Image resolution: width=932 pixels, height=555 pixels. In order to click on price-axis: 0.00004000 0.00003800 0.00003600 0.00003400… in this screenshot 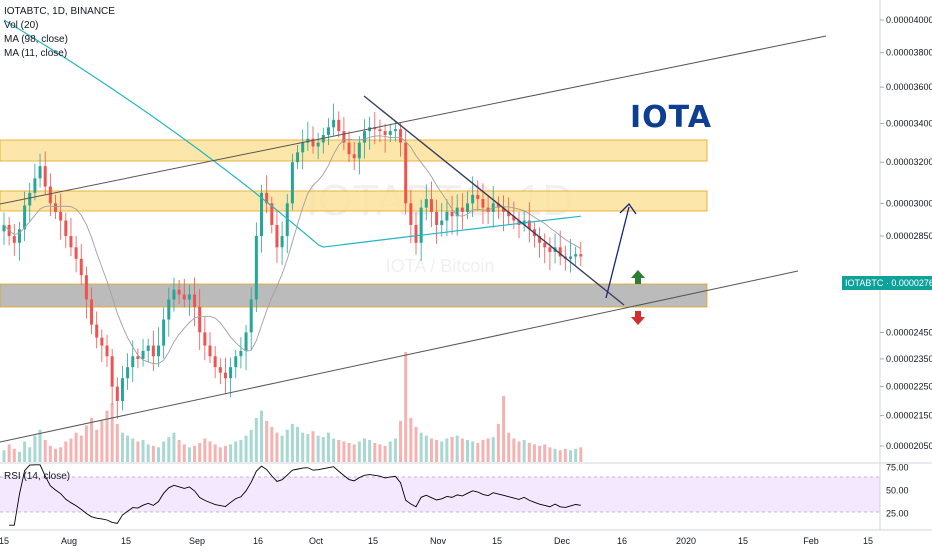, I will do `click(906, 233)`.